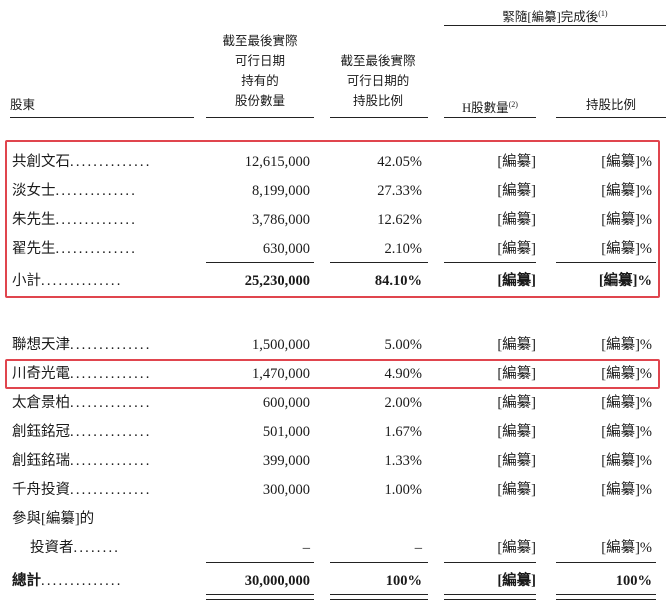  Describe the element at coordinates (23, 105) in the screenshot. I see `col-header-shareholder: 股東` at that location.